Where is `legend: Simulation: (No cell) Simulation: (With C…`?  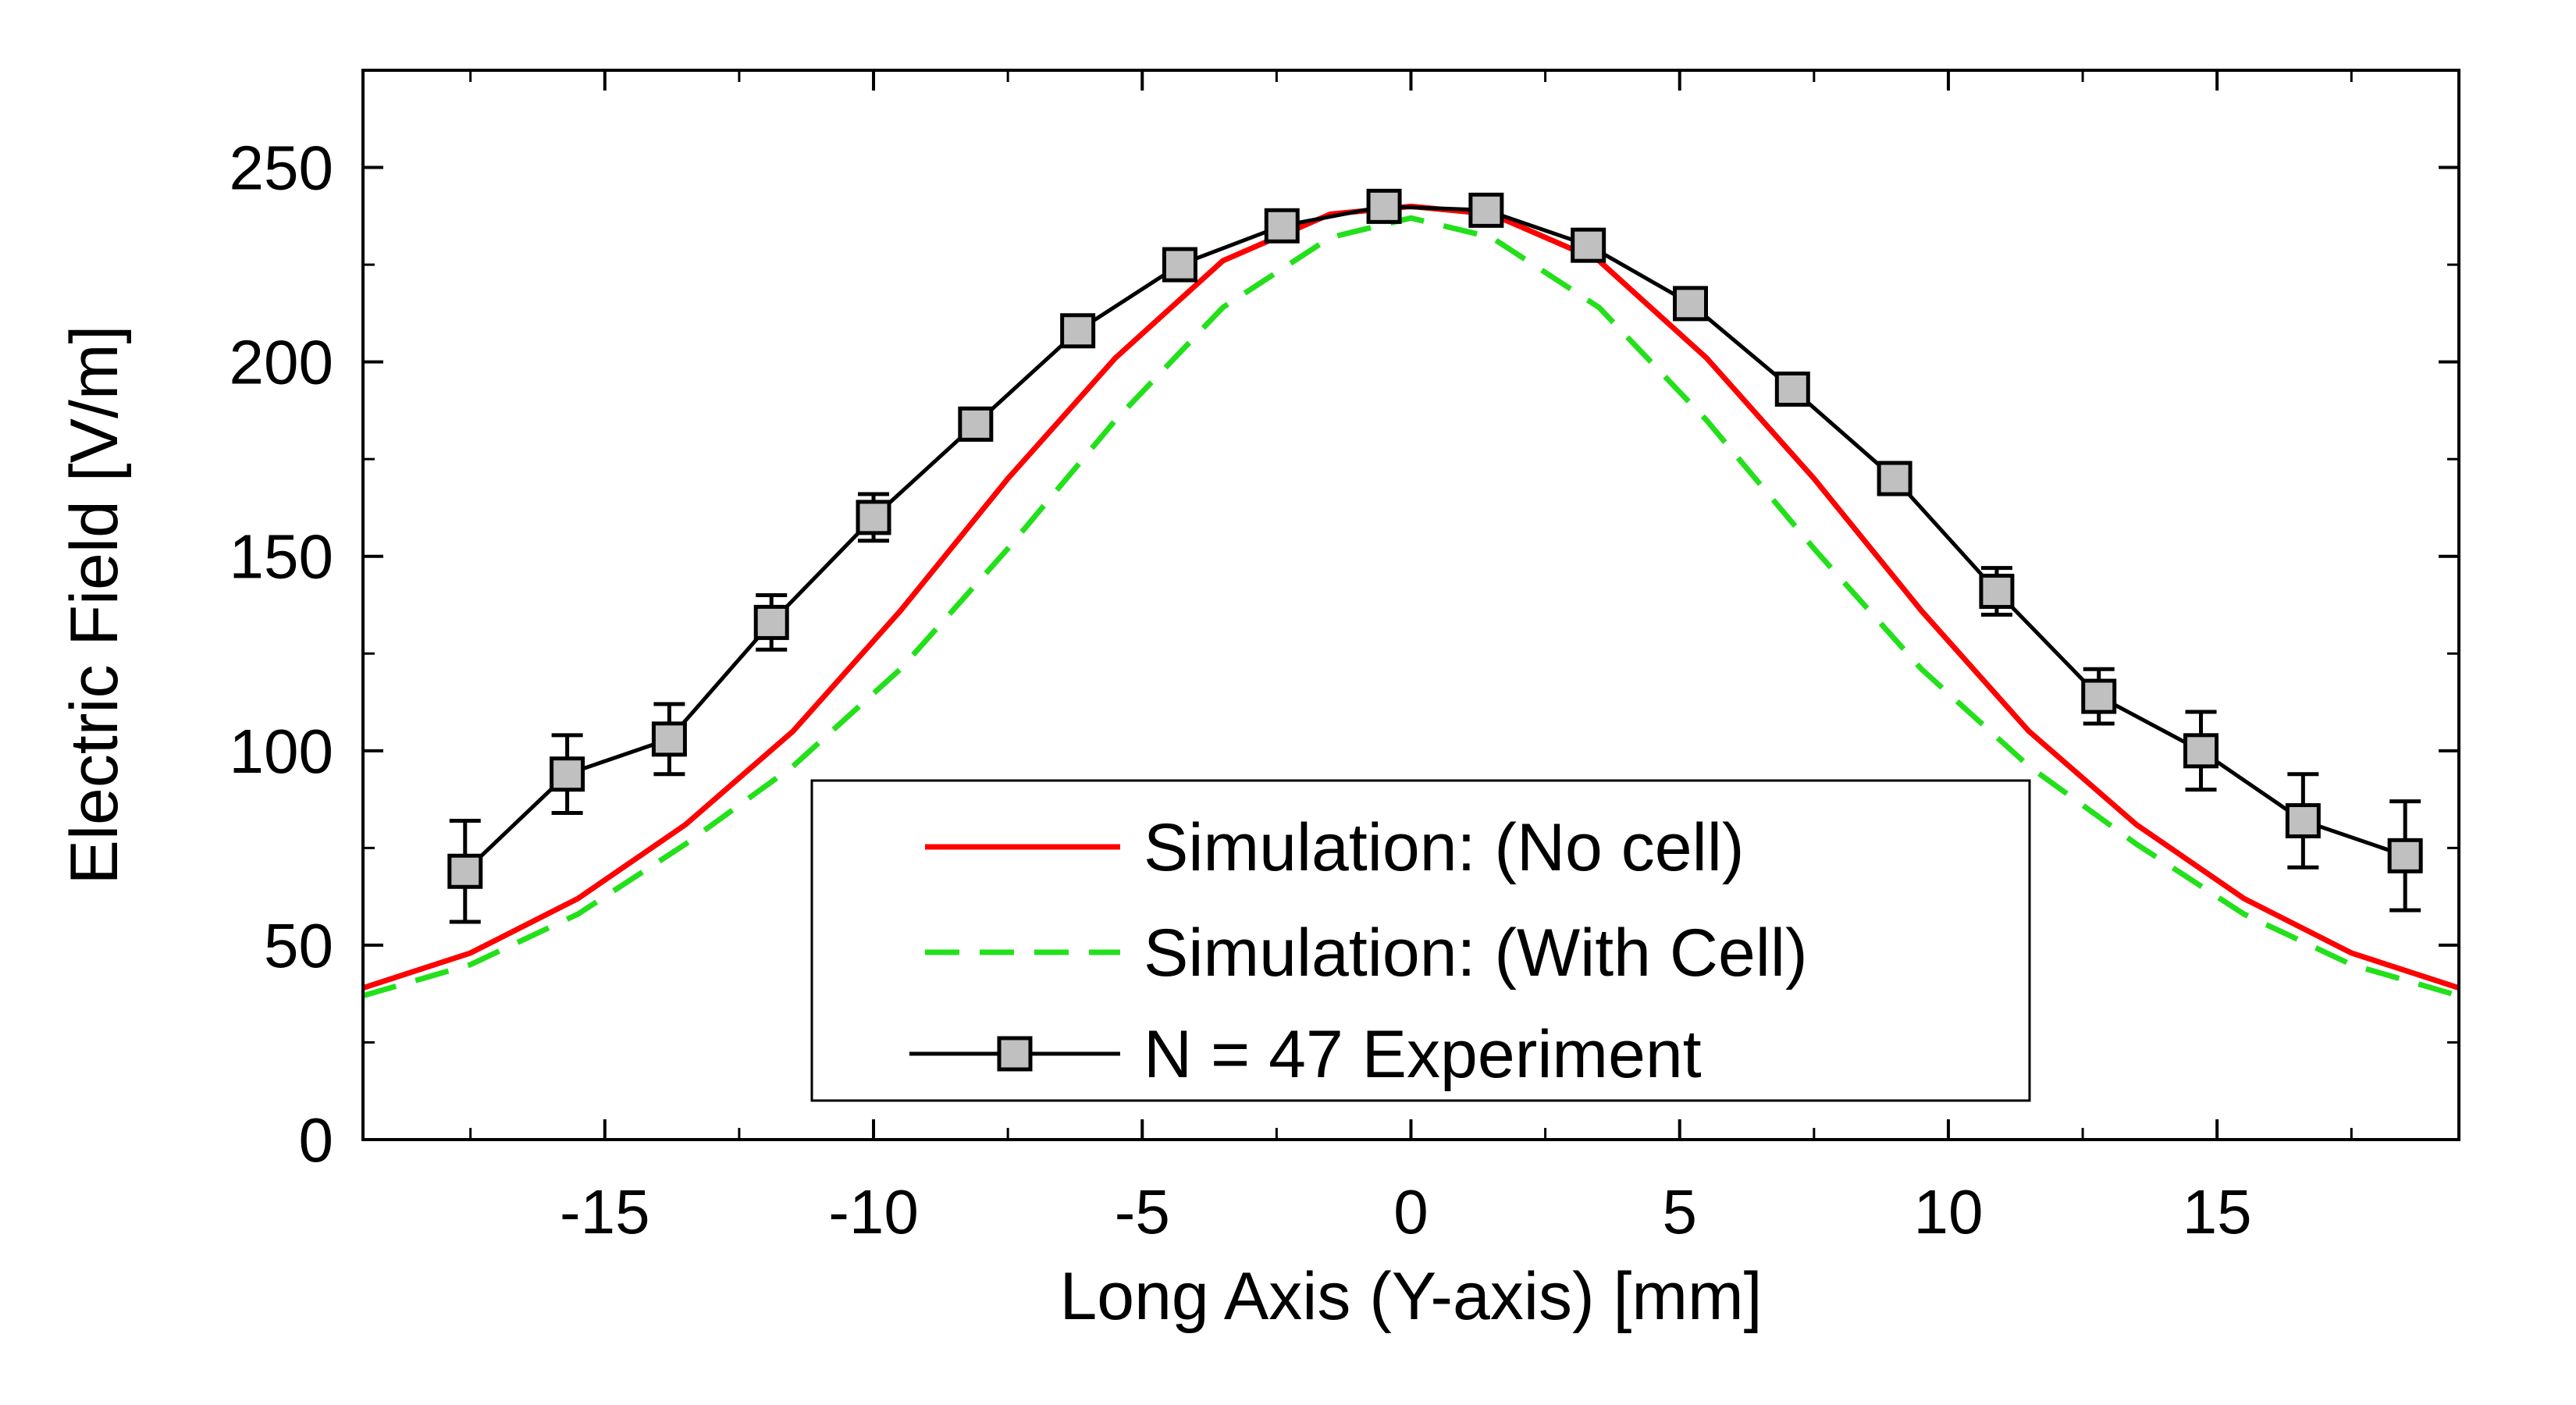
legend: Simulation: (No cell) Simulation: (With C… is located at coordinates (1420, 941).